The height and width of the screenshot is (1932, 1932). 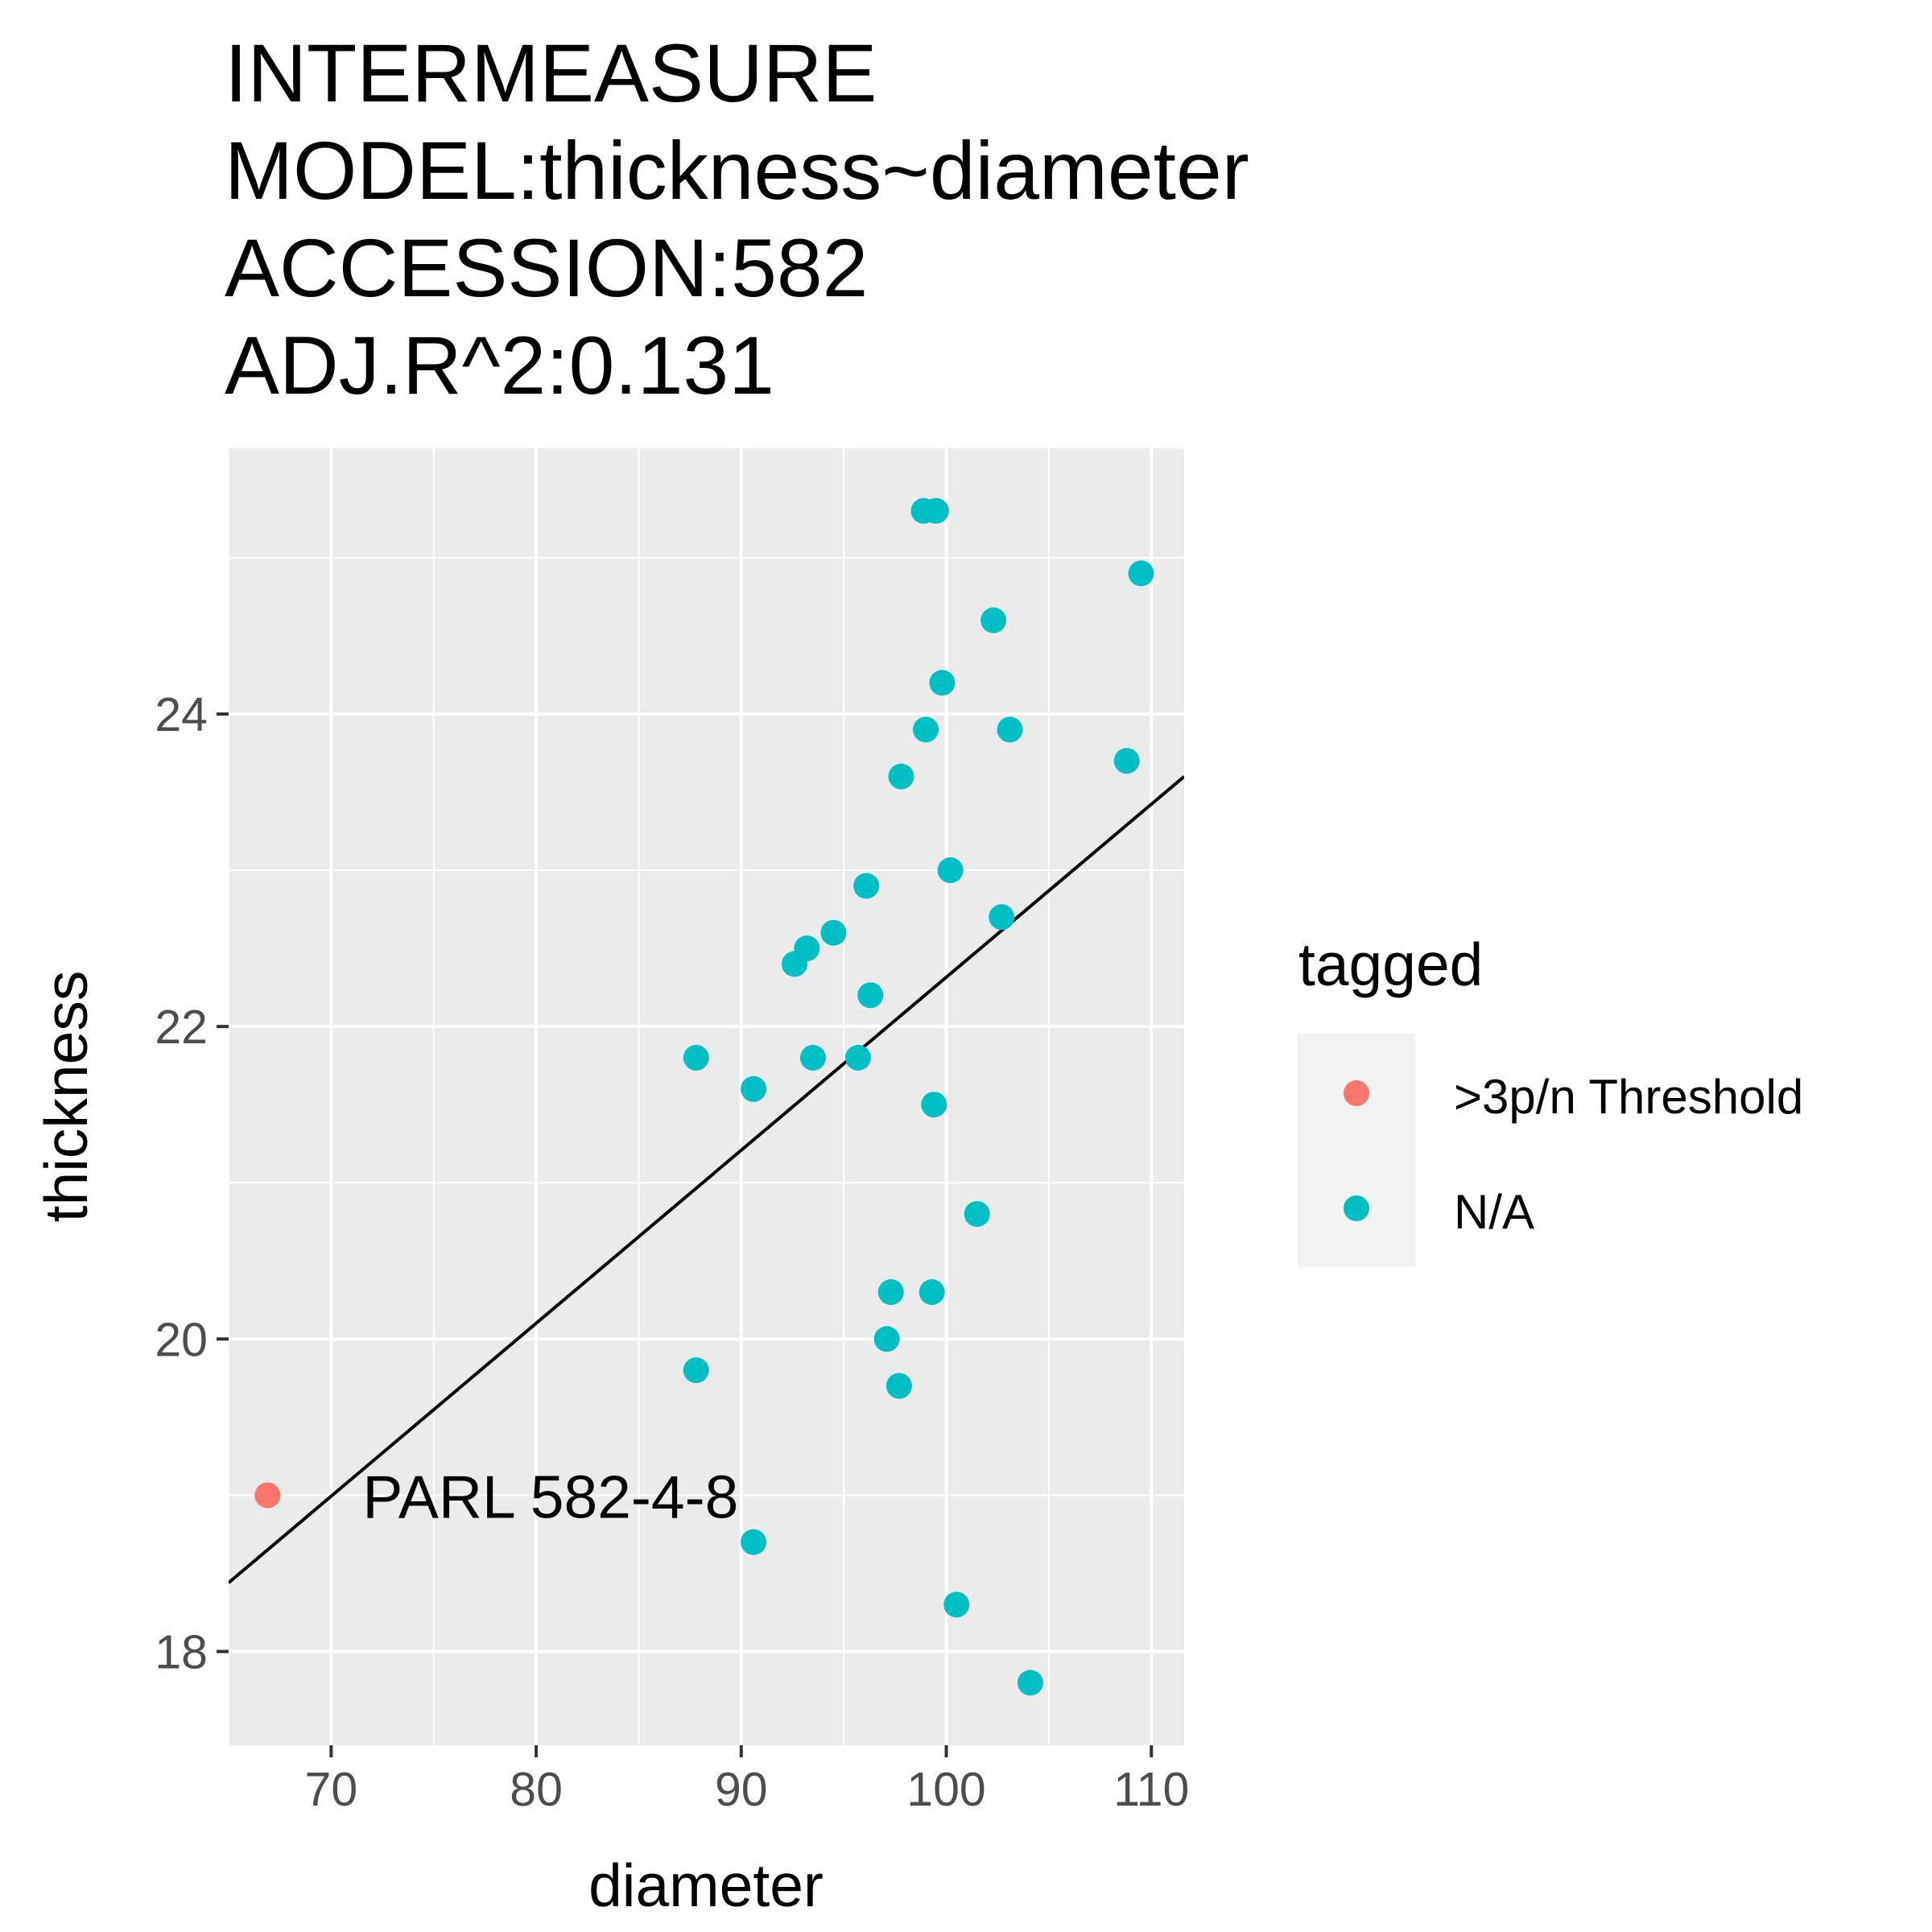 I want to click on legend-keys, so click(x=1356, y=1150).